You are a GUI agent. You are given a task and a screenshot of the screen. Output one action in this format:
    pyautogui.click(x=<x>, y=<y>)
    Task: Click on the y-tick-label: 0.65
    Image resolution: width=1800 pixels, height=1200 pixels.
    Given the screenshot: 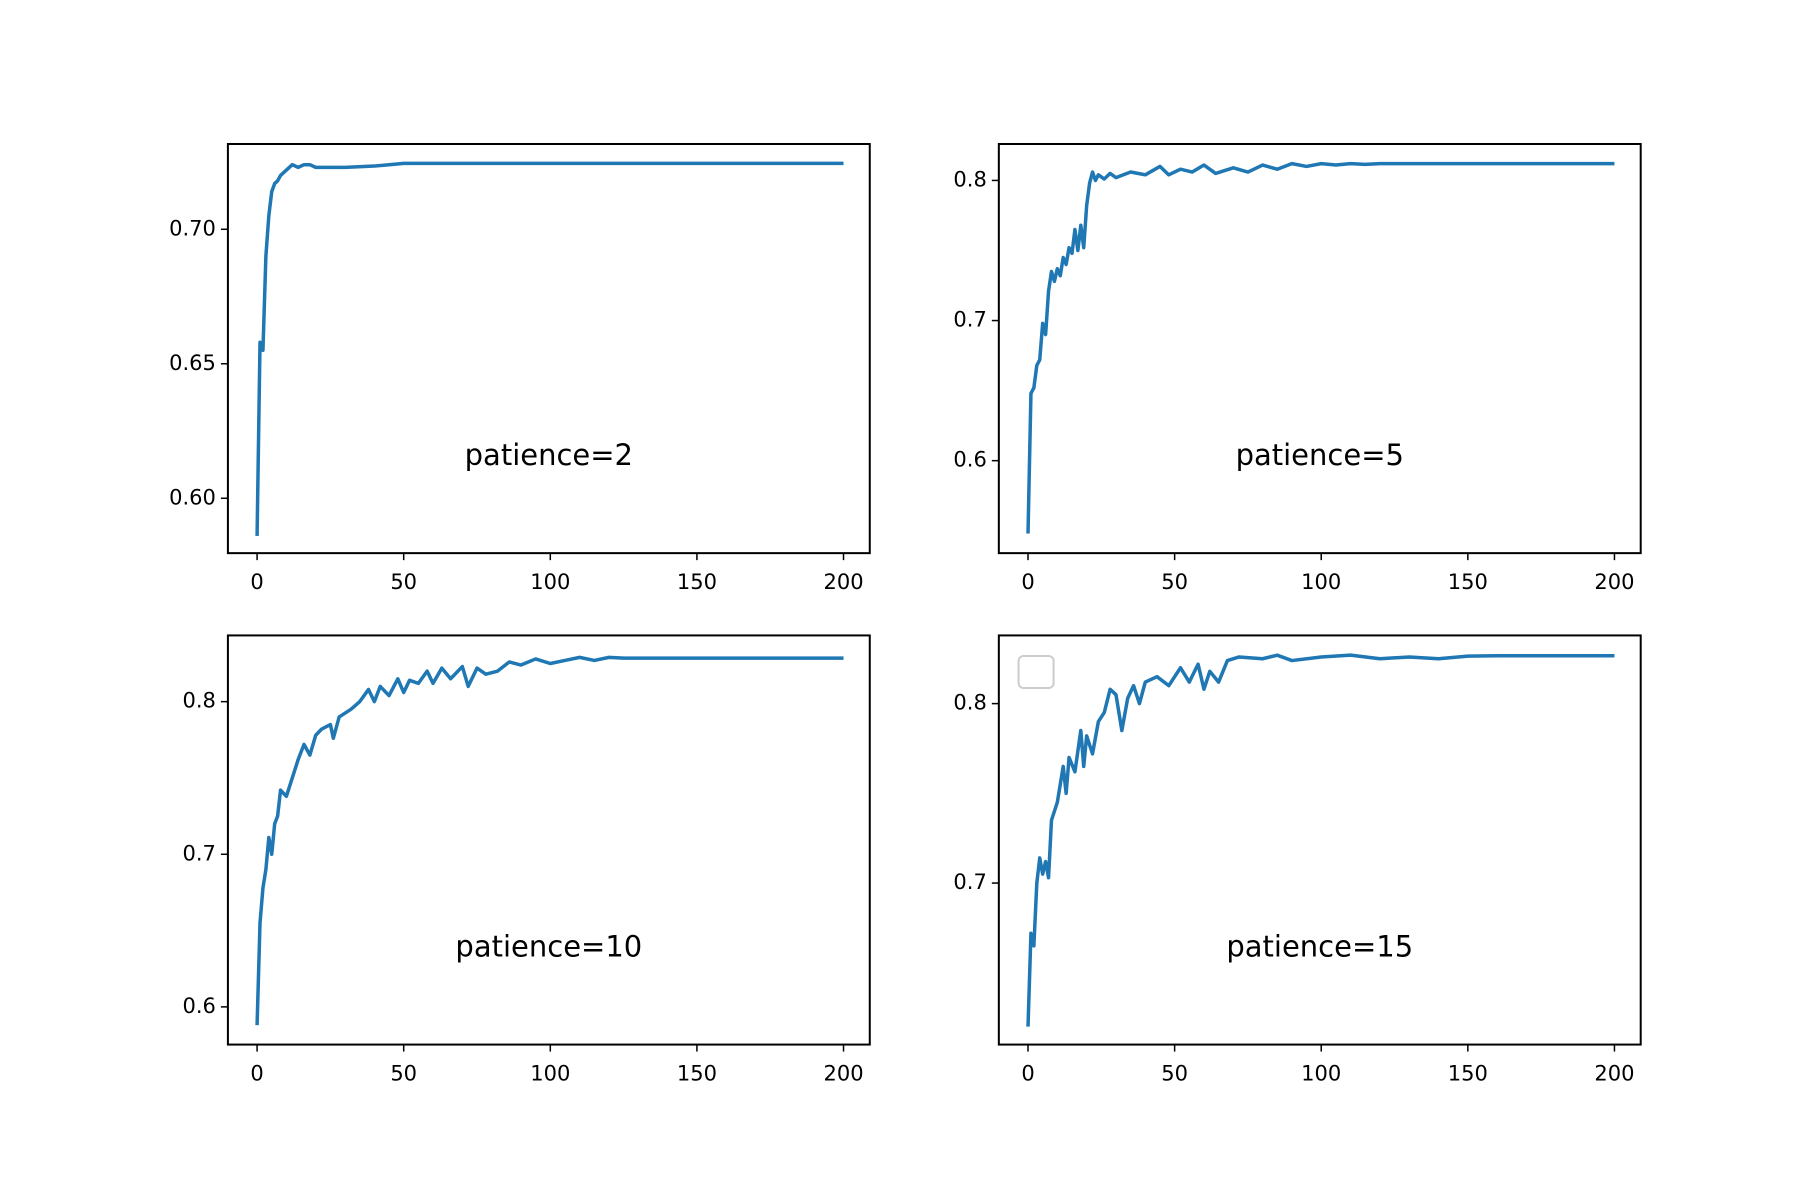 What is the action you would take?
    pyautogui.click(x=192, y=363)
    